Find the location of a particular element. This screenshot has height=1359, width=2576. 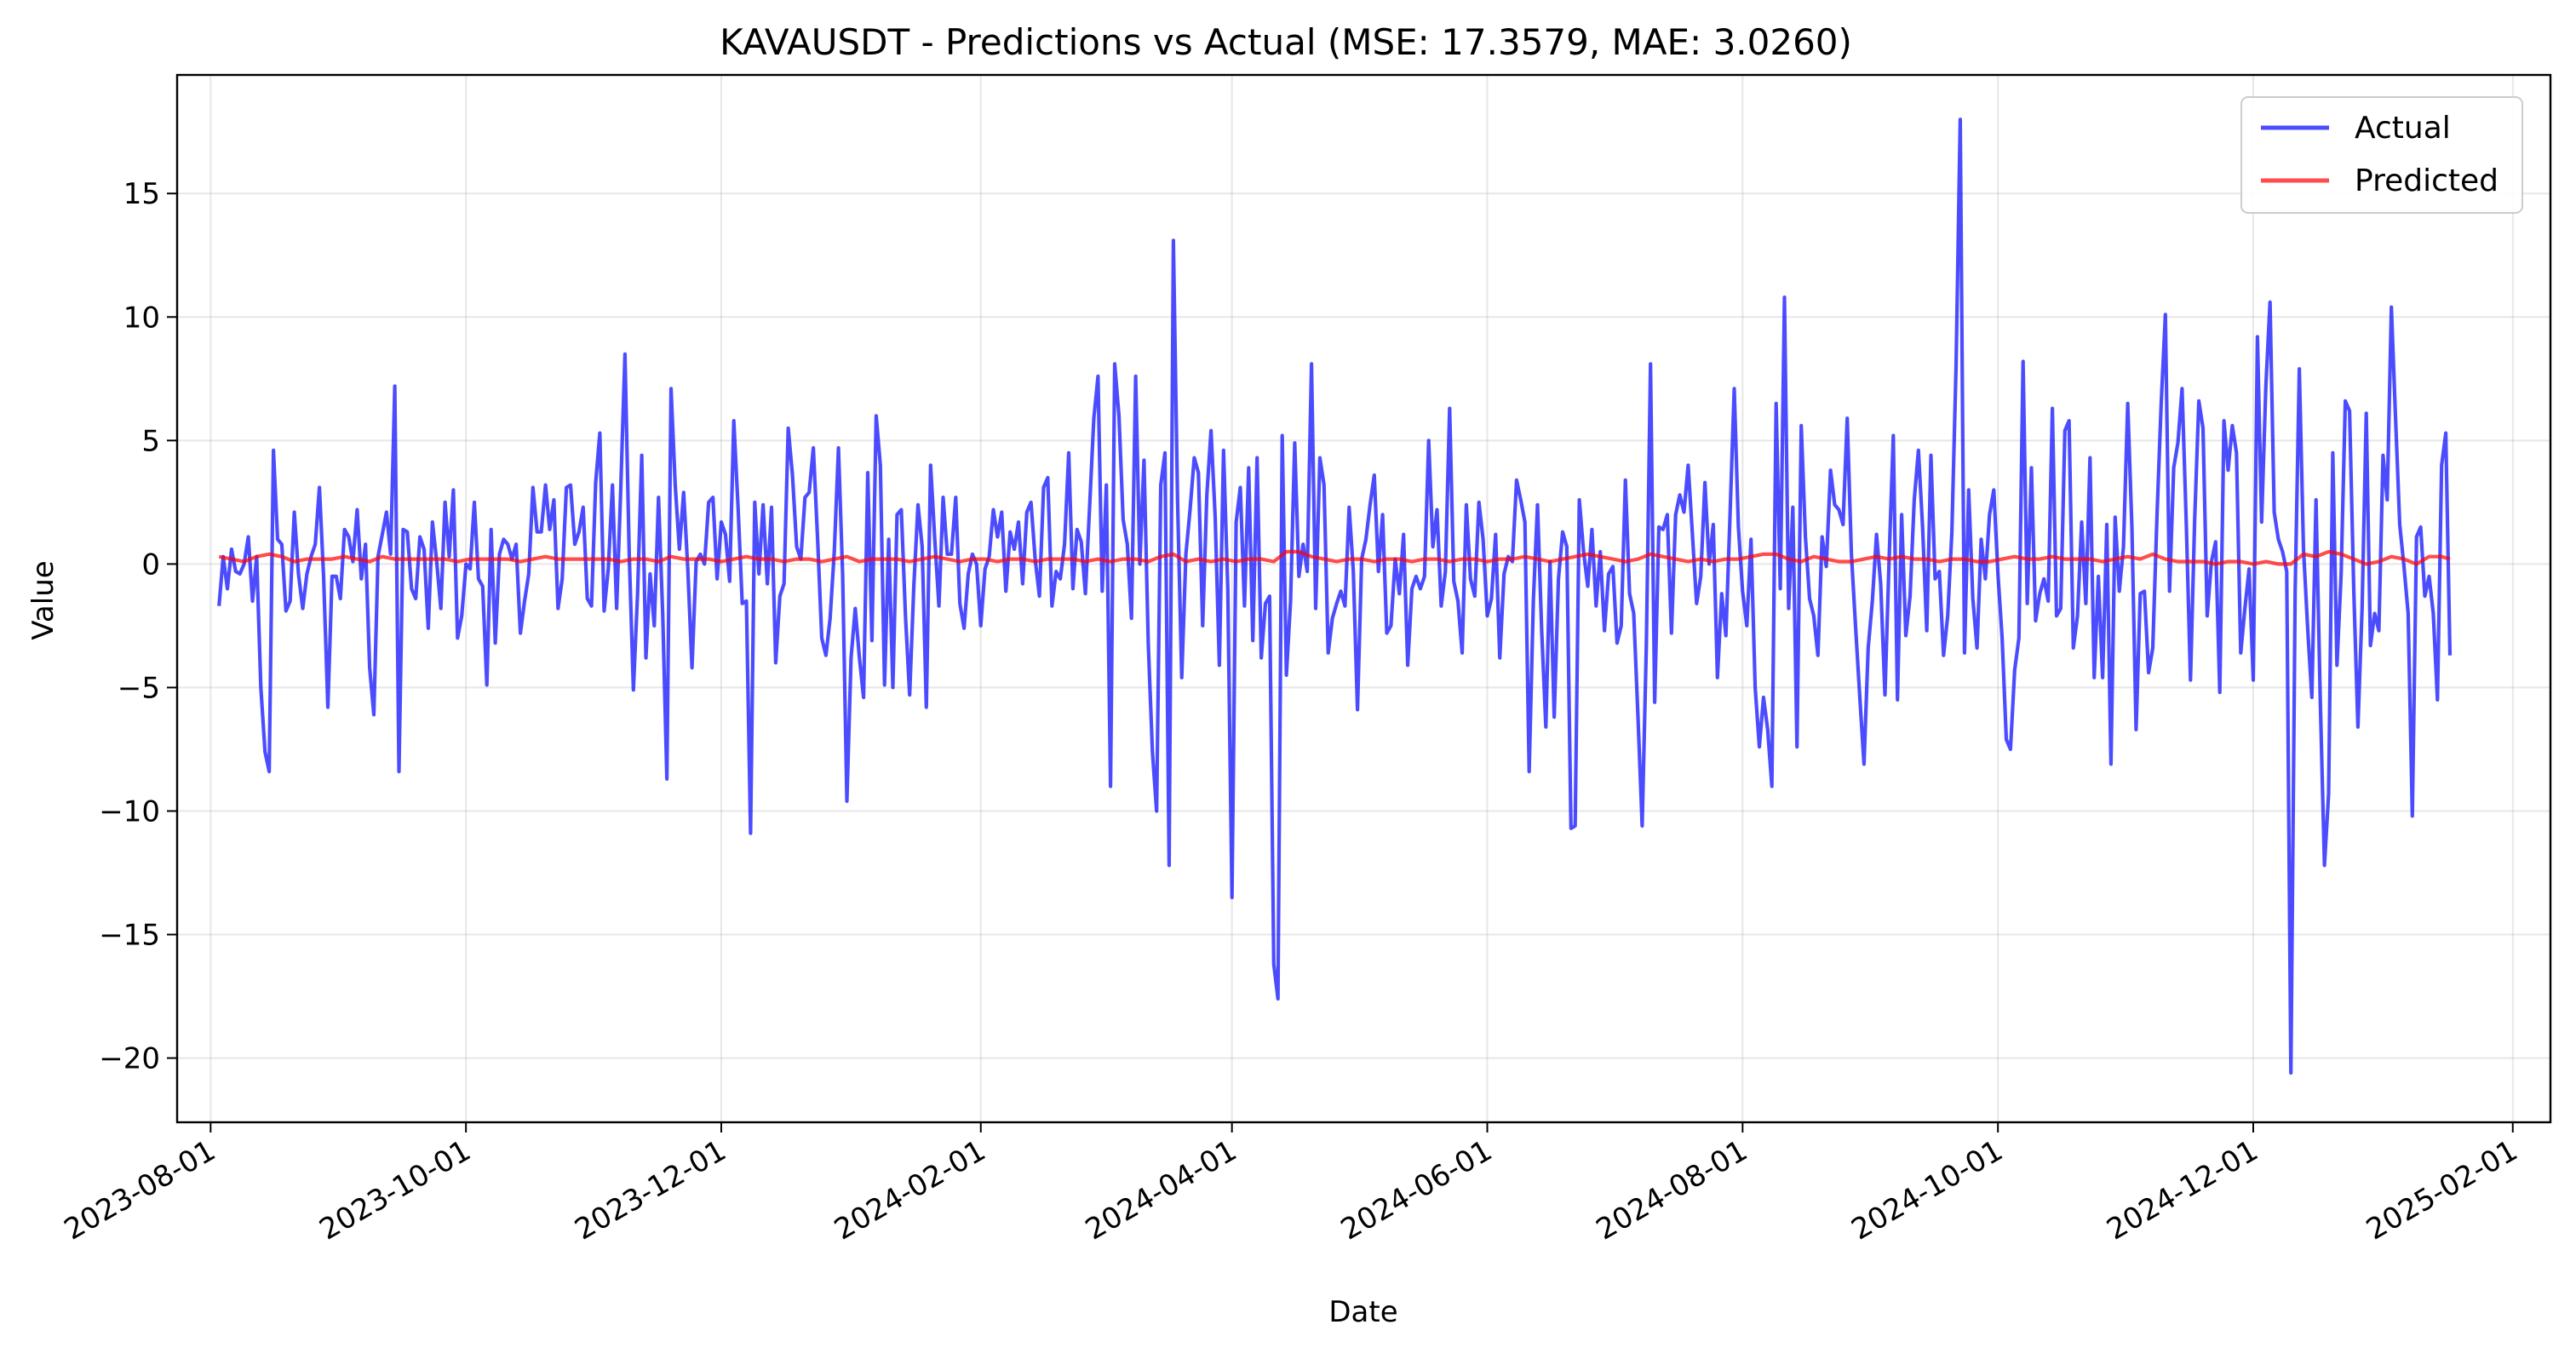

legend-predicted-label: Predicted is located at coordinates (2427, 180).